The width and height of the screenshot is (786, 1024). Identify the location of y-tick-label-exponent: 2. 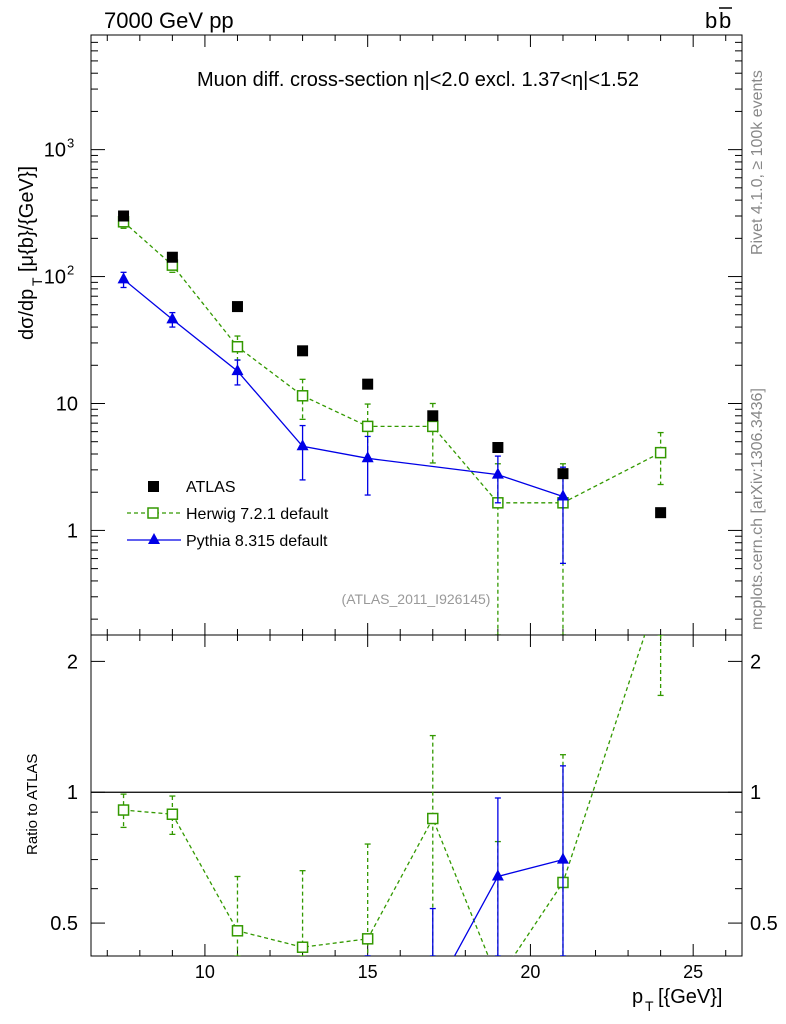
(70, 270).